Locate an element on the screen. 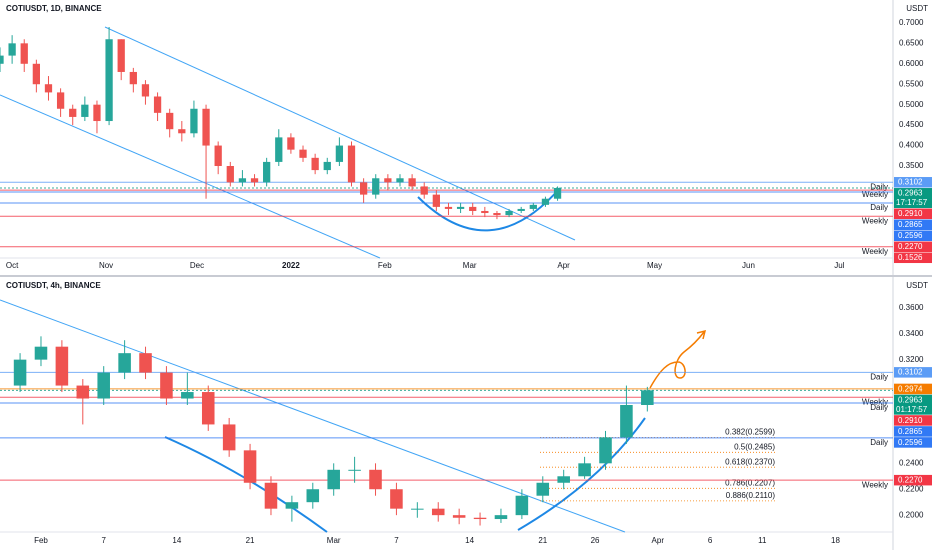 The width and height of the screenshot is (932, 550). y-tick-label: 0.6500 is located at coordinates (911, 42).